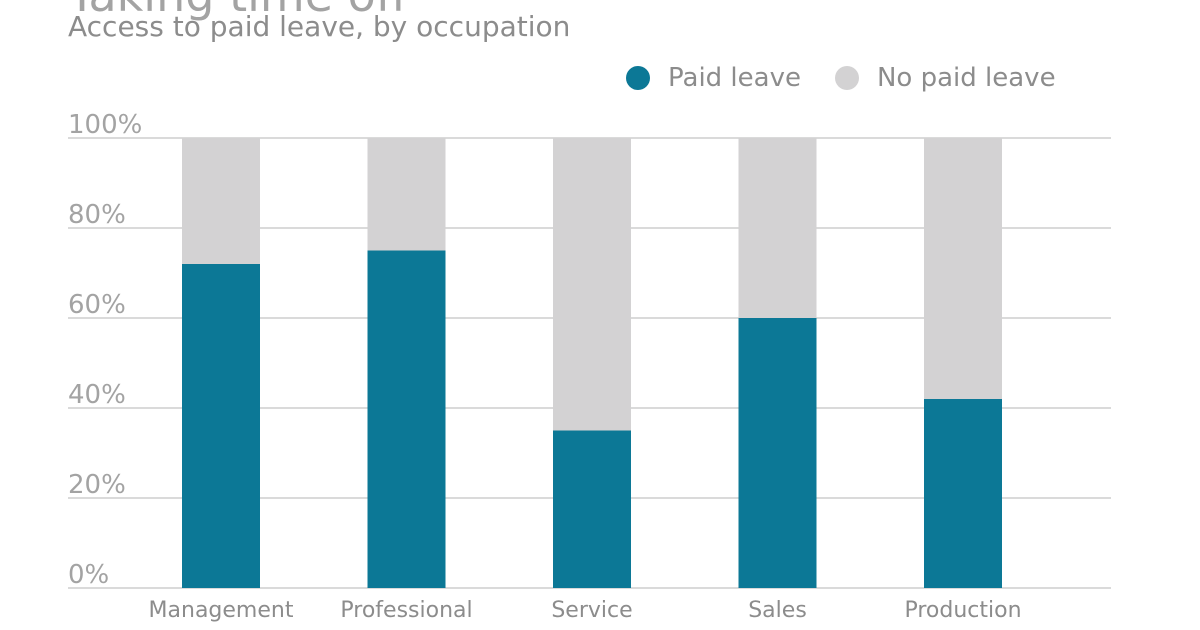 This screenshot has width=1200, height=630. What do you see at coordinates (237, 11) in the screenshot?
I see `chart-title: Taking time off` at bounding box center [237, 11].